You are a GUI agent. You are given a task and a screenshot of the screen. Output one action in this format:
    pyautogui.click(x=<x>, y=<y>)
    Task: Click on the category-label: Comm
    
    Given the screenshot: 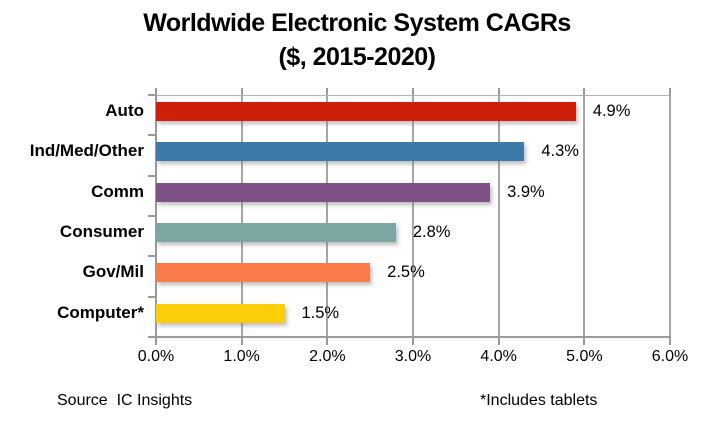 What is the action you would take?
    pyautogui.click(x=117, y=191)
    